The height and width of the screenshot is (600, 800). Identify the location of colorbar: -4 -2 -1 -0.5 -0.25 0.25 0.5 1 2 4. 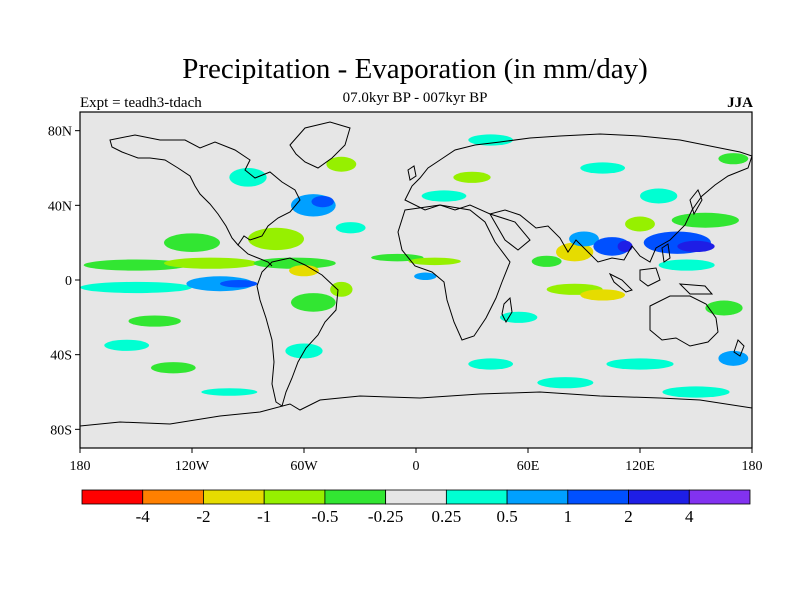
(416, 507).